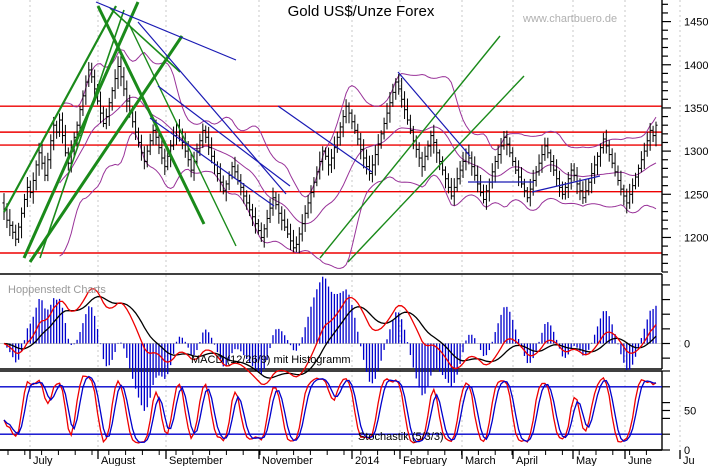  I want to click on x-axis-month-label: August, so click(118, 460).